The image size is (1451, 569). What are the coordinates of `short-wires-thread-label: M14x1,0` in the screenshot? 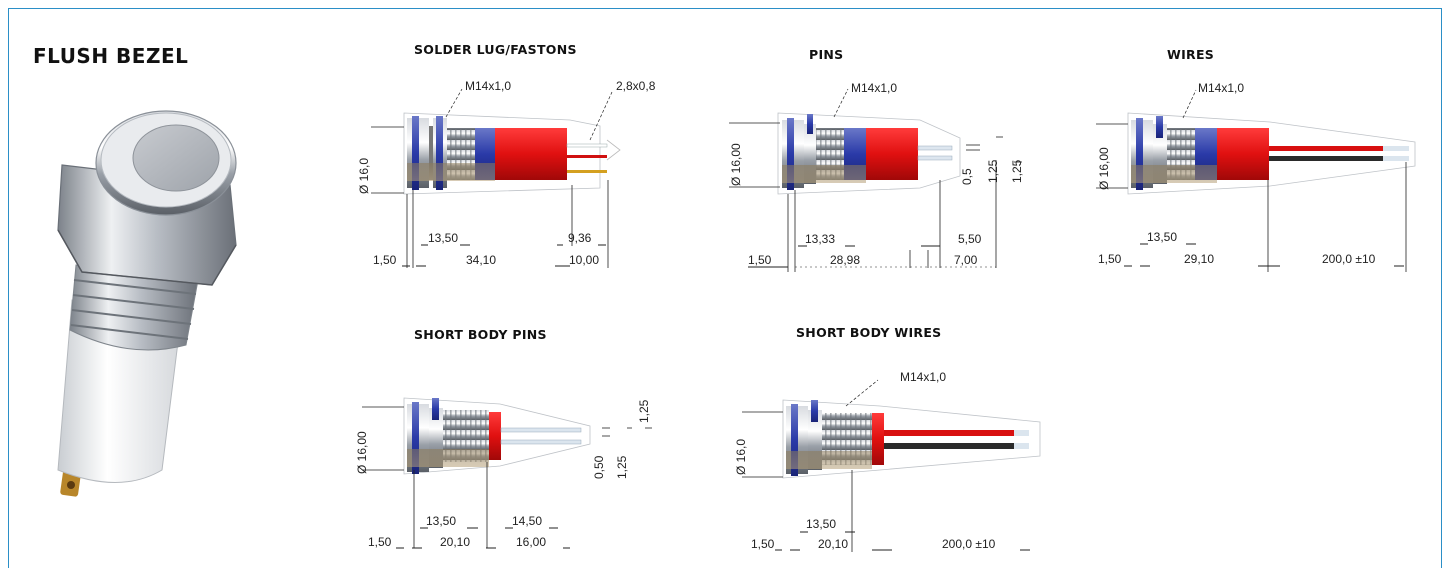 It's located at (923, 377).